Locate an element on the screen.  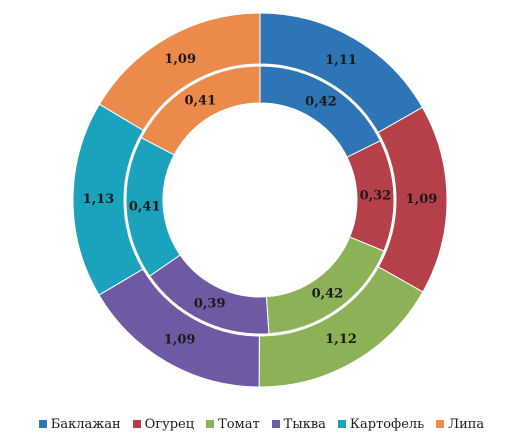
legend-label-1: Огурец is located at coordinates (170, 424).